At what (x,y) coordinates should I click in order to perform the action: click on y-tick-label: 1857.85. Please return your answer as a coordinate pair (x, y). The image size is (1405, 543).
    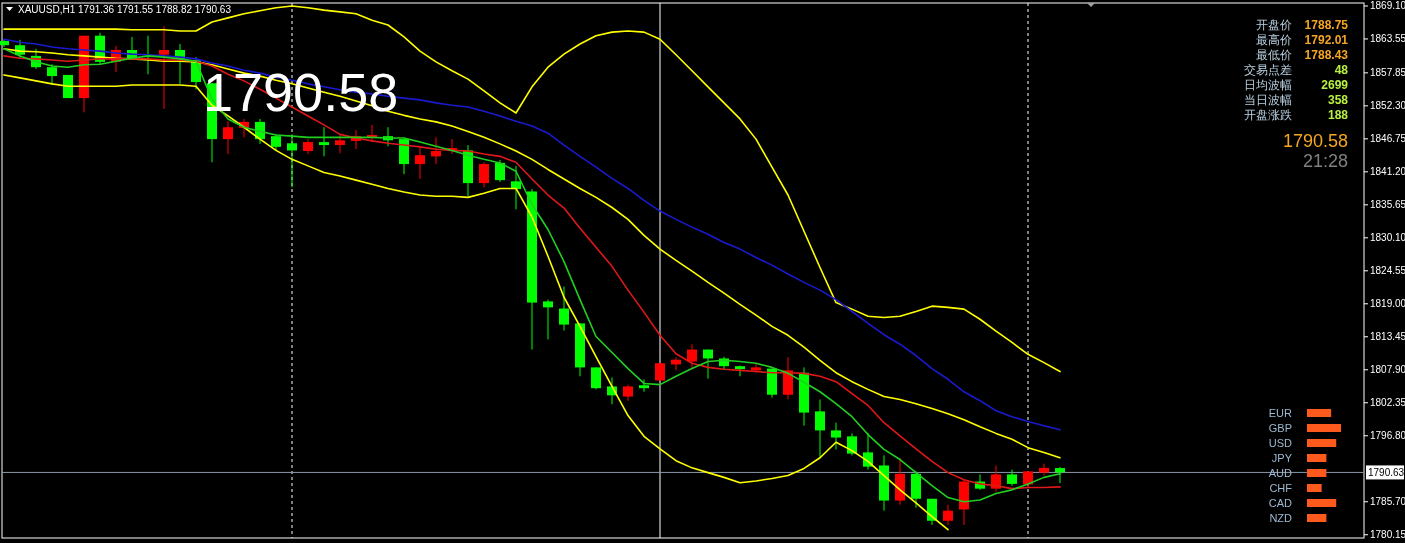
    Looking at the image, I should click on (1387, 73).